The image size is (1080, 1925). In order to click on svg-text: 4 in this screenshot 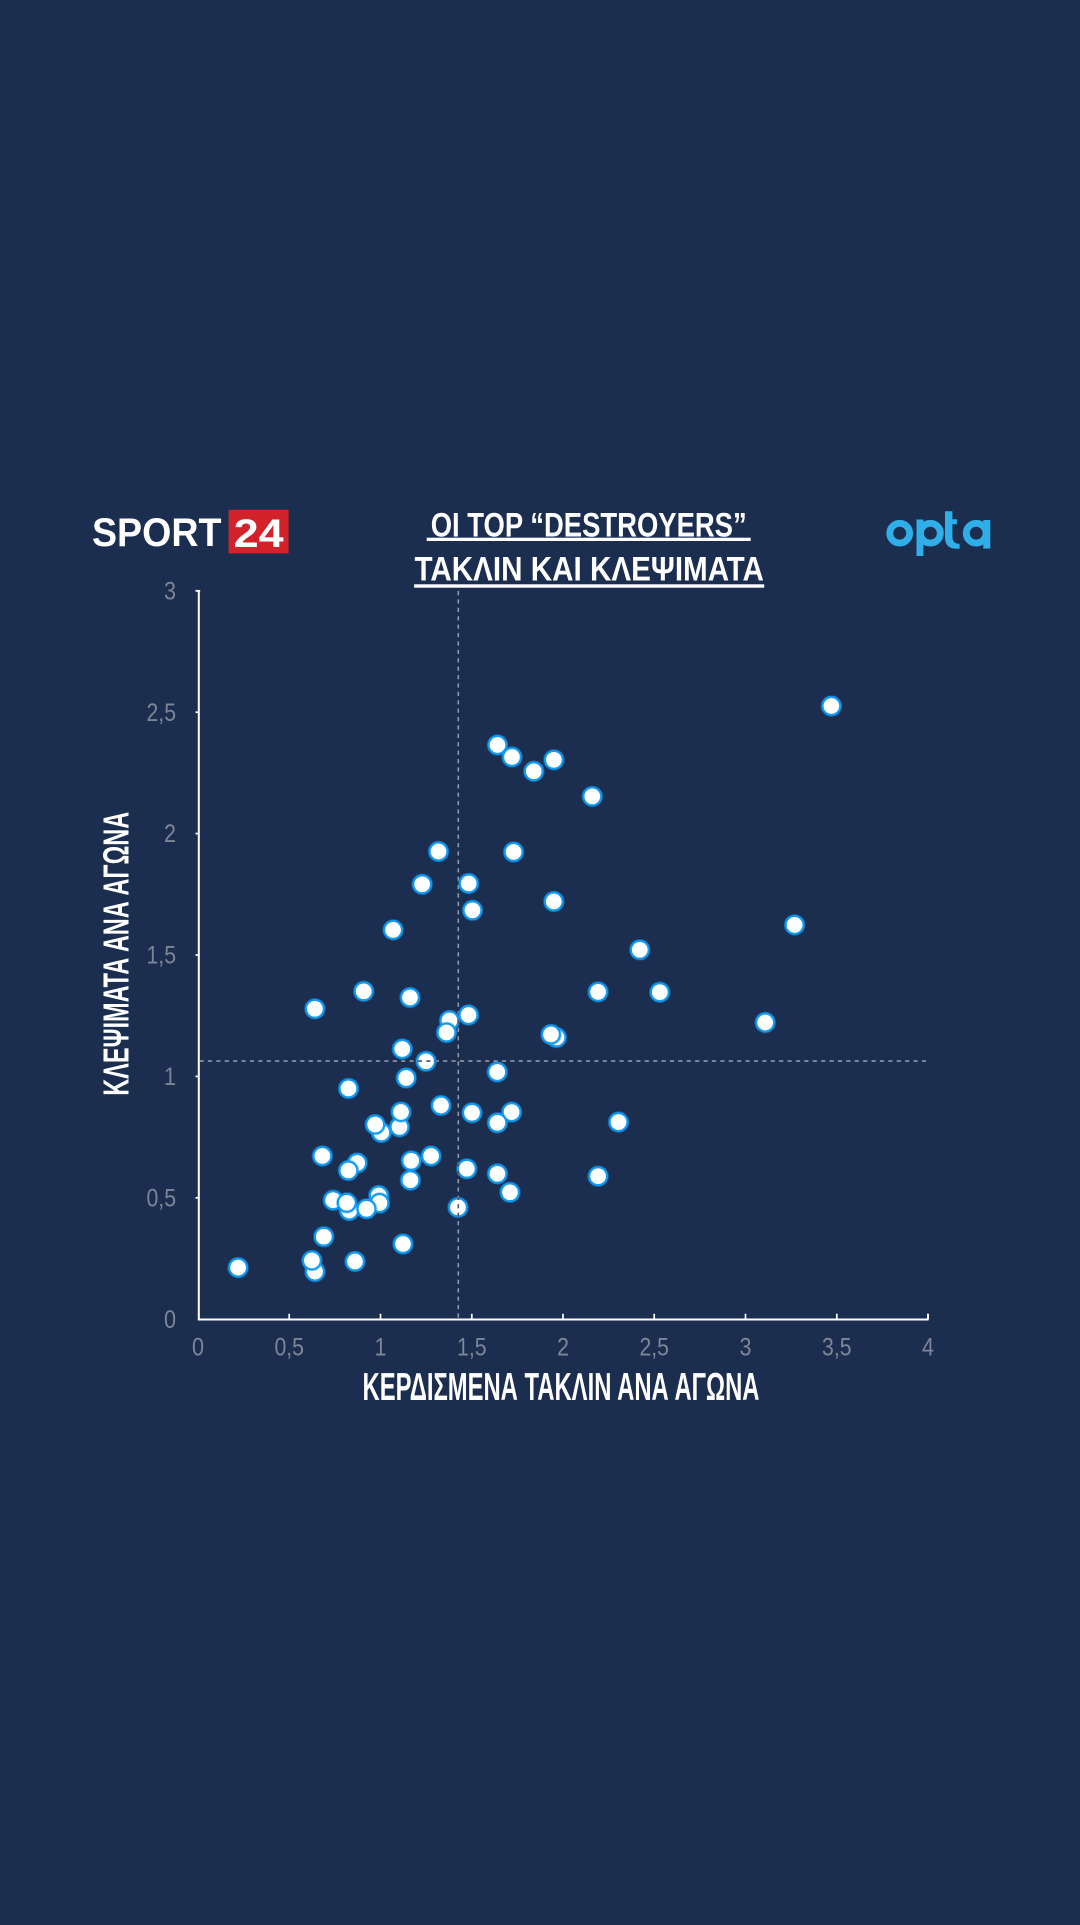, I will do `click(928, 1348)`.